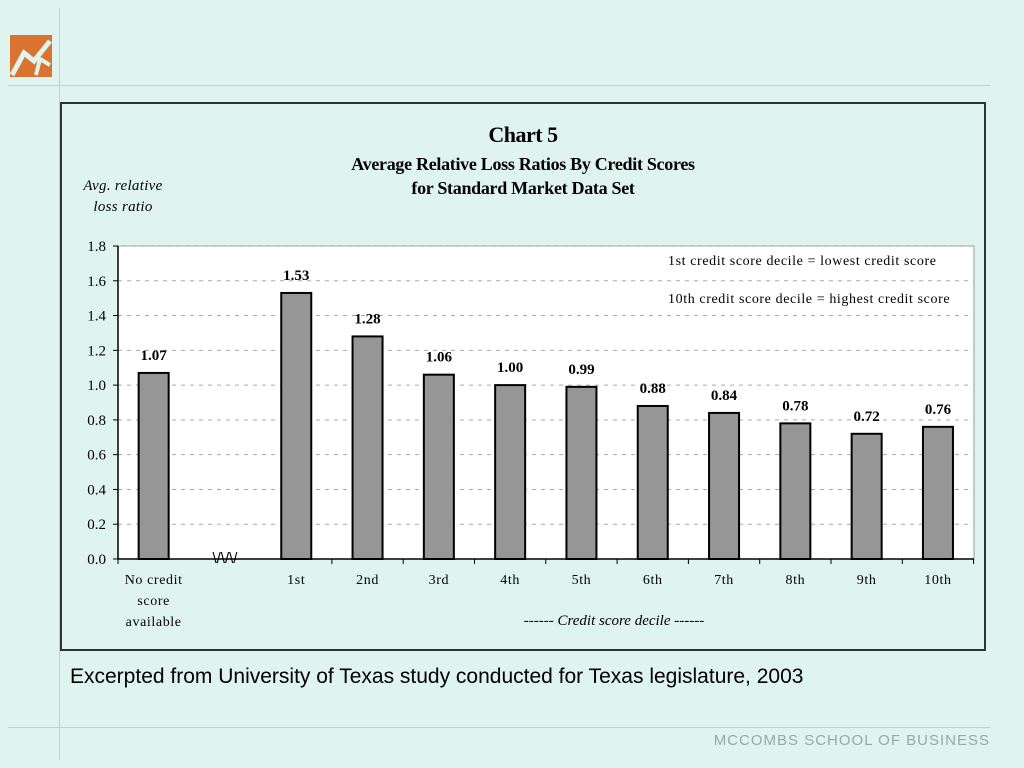  Describe the element at coordinates (296, 276) in the screenshot. I see `bar-value-label: 1.53` at that location.